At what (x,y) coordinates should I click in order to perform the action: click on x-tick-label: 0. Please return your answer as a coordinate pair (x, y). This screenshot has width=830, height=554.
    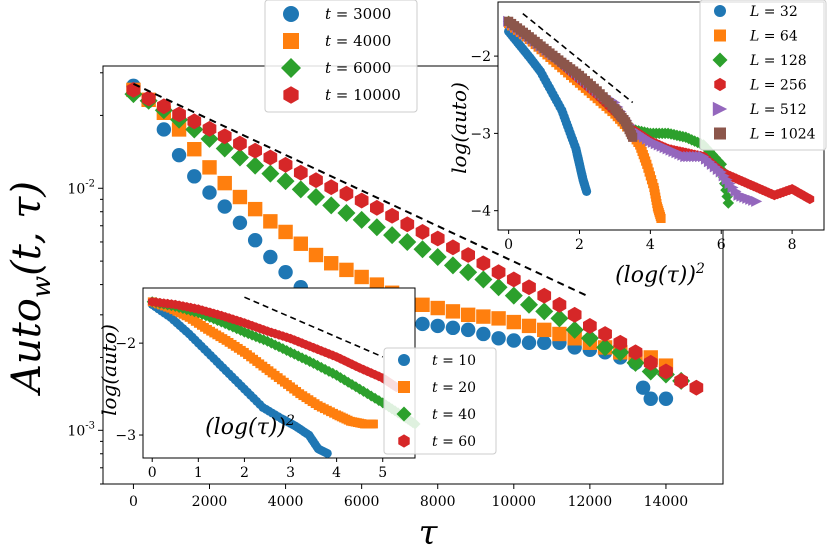
    Looking at the image, I should click on (133, 502).